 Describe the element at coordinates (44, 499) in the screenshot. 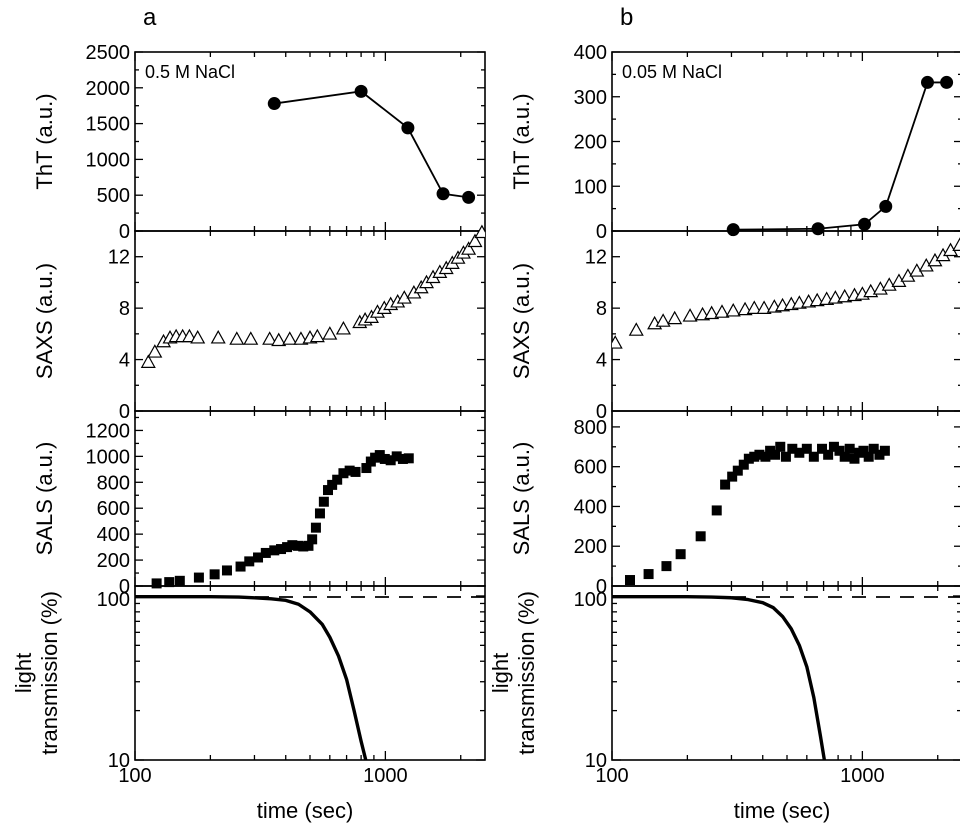

I see `y-axis-title: SALS (a.u.)` at that location.